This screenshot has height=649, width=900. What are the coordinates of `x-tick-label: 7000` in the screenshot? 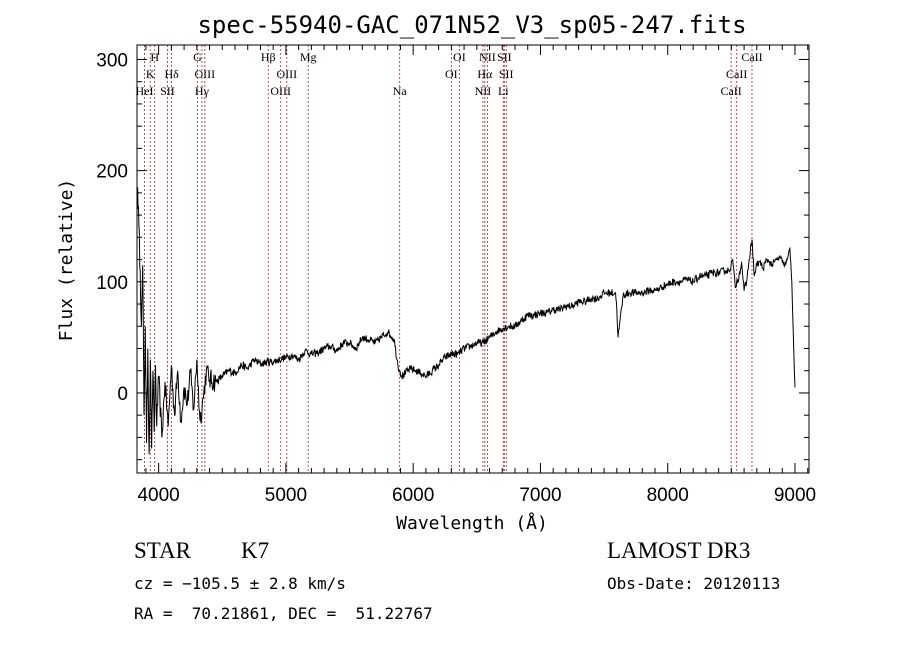 It's located at (540, 495).